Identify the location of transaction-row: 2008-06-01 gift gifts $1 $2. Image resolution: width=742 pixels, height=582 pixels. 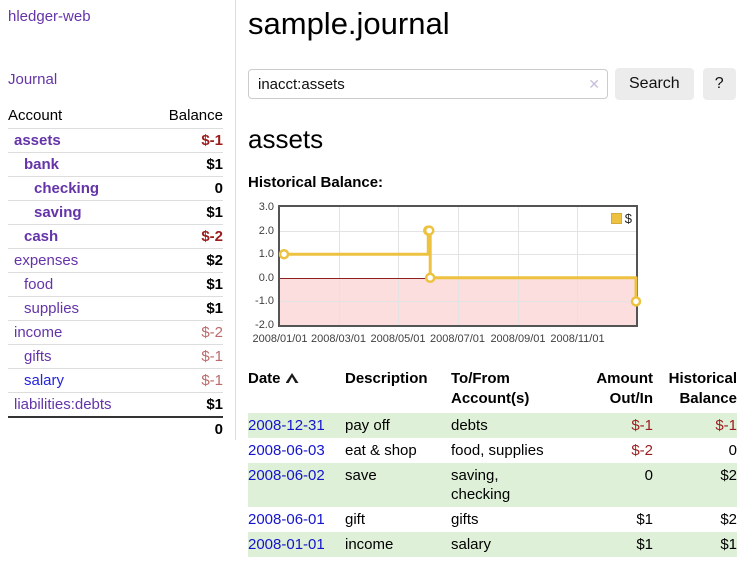
(492, 519).